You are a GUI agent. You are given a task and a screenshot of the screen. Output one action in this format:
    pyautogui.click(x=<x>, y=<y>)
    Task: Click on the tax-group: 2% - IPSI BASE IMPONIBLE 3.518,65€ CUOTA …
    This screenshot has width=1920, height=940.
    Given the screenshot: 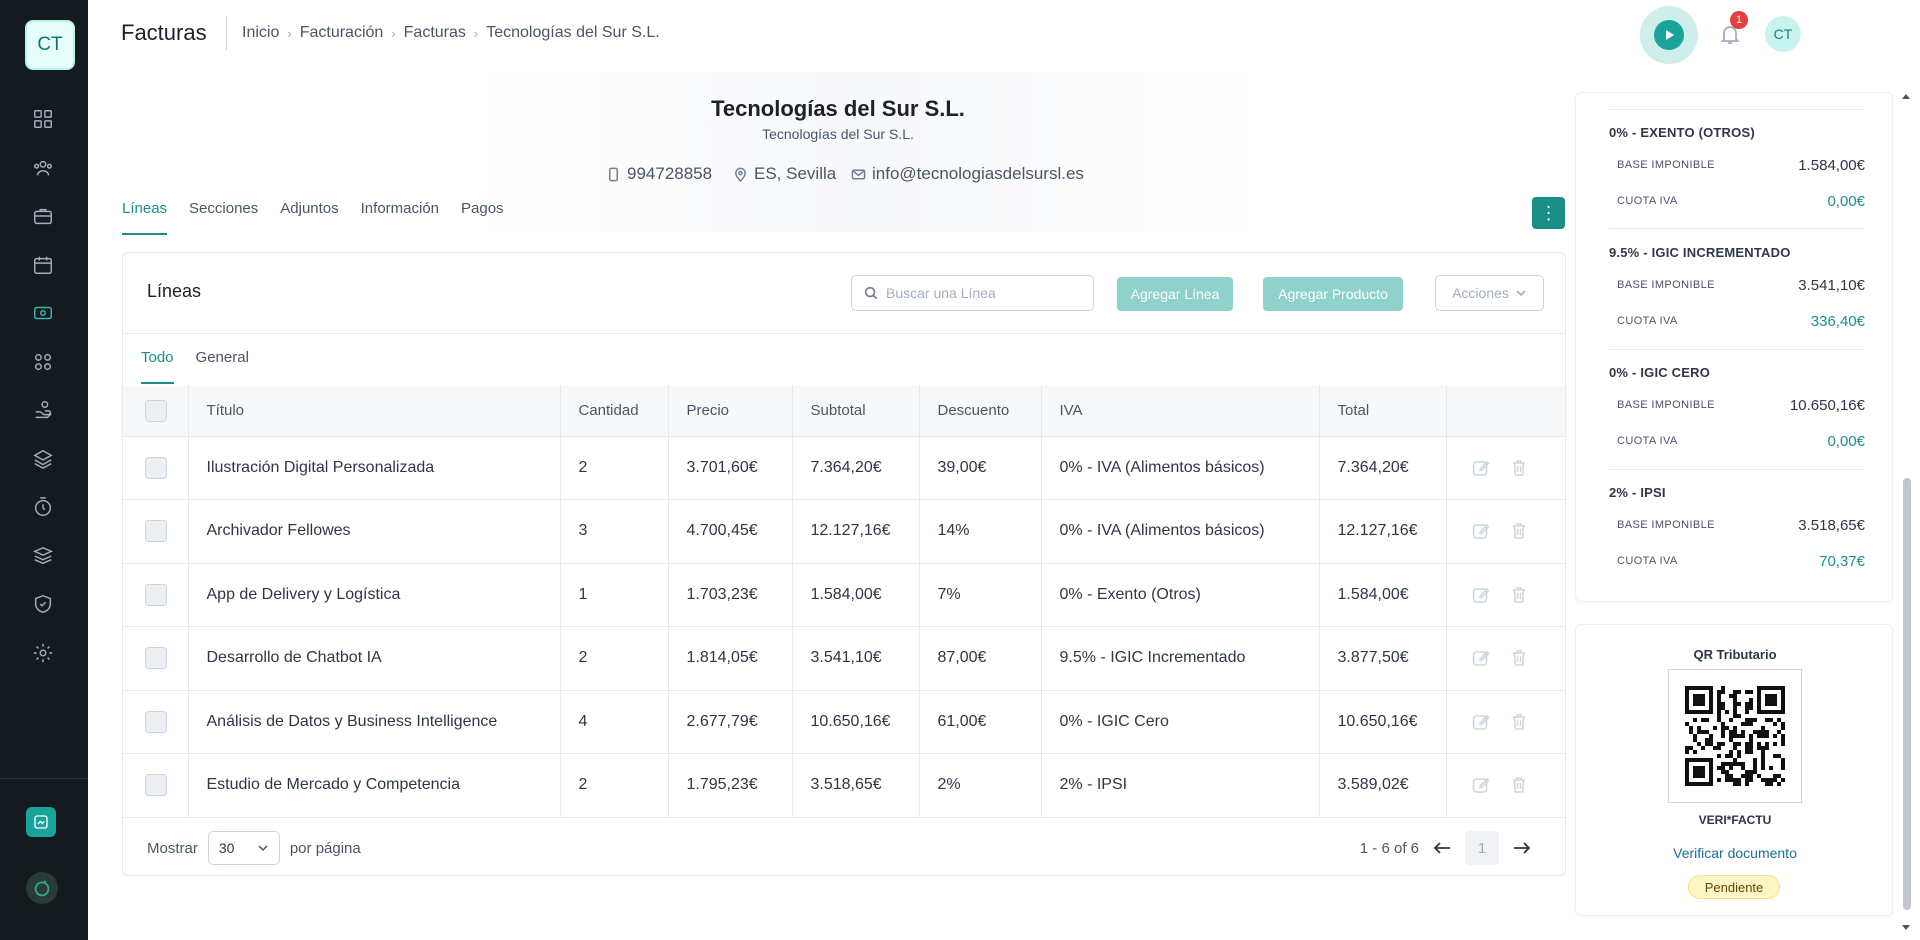 What is the action you would take?
    pyautogui.click(x=1737, y=528)
    